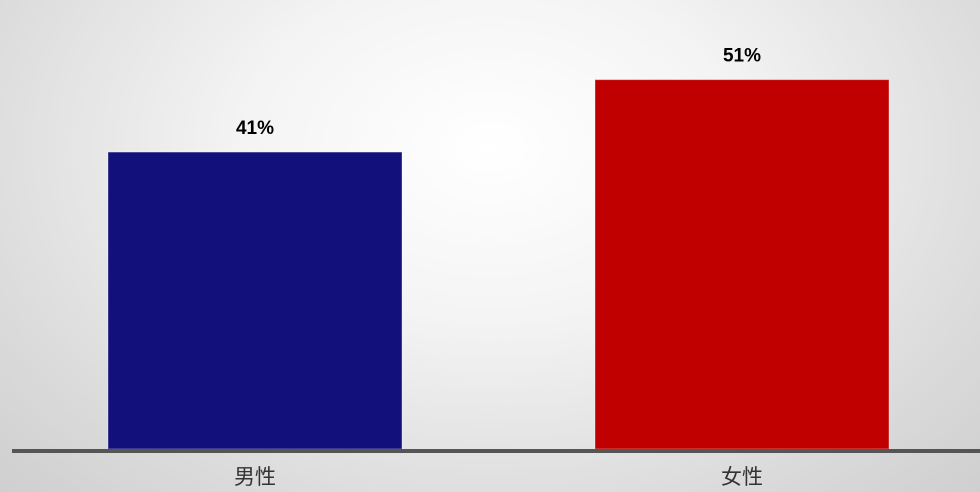  What do you see at coordinates (498, 92) in the screenshot?
I see `value-labels-layer: 41% 51%` at bounding box center [498, 92].